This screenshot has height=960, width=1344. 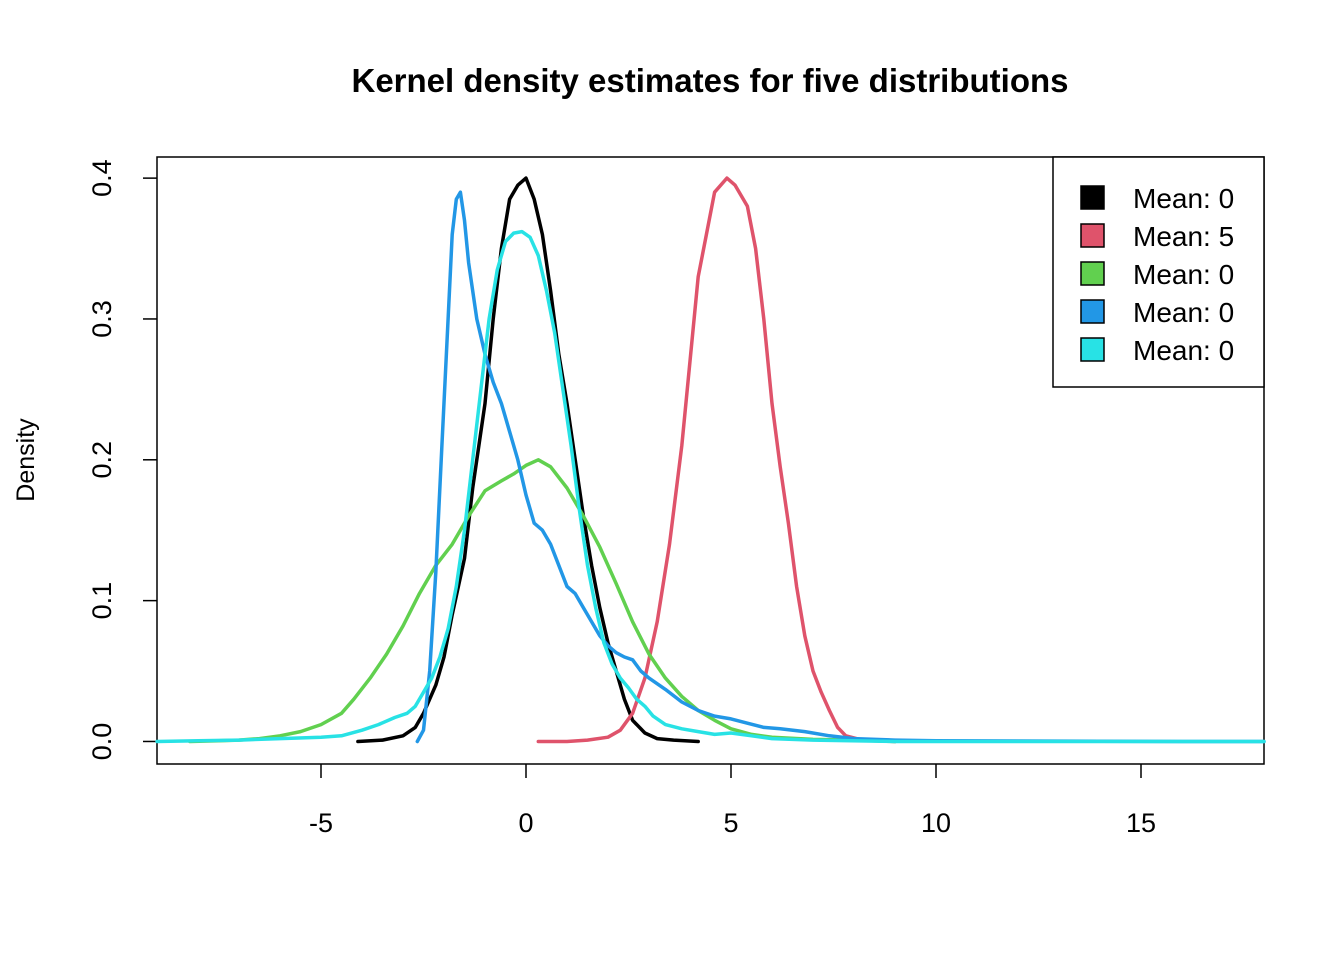 What do you see at coordinates (732, 801) in the screenshot?
I see `x-axis: -5 0 5 10 15` at bounding box center [732, 801].